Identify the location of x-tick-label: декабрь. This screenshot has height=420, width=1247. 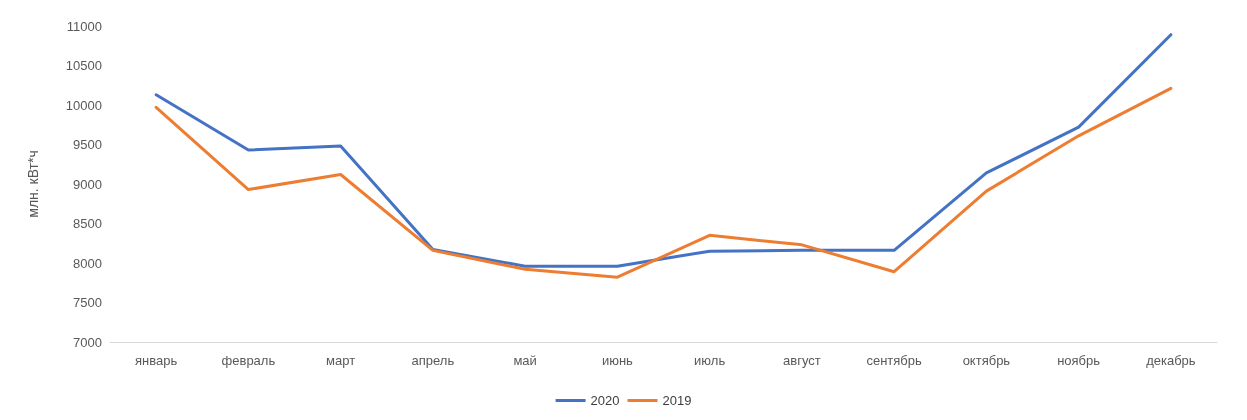
(1171, 360).